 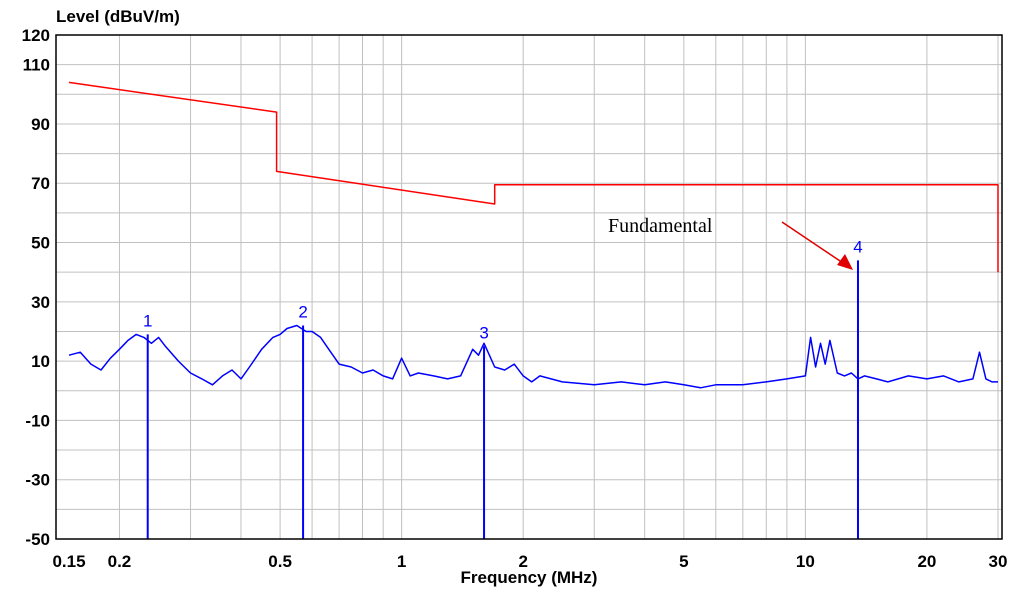 What do you see at coordinates (857, 246) in the screenshot?
I see `marker-label: 4` at bounding box center [857, 246].